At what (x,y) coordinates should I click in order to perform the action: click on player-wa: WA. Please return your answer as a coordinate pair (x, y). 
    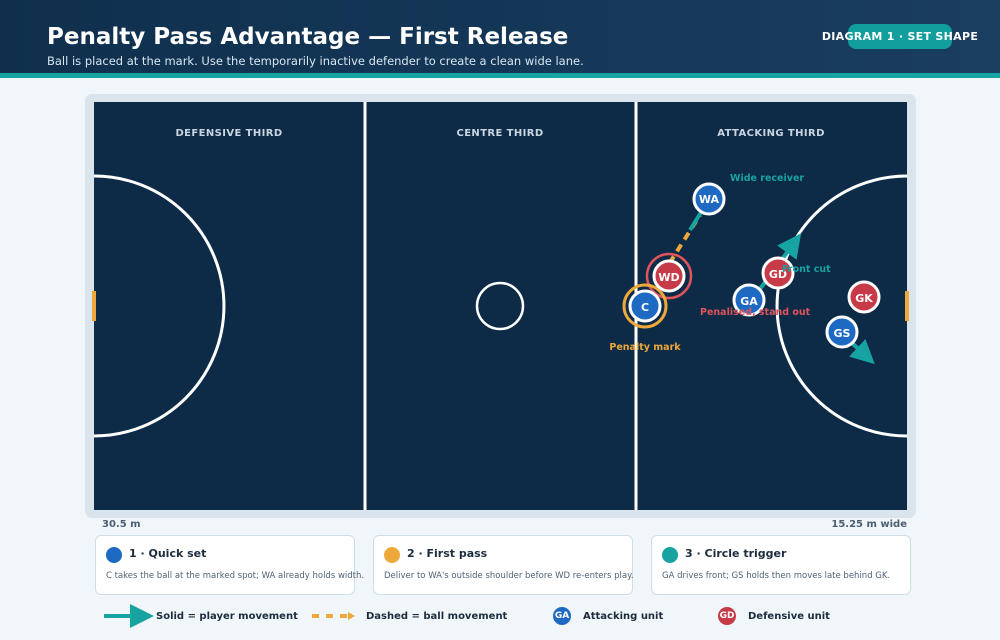
    Looking at the image, I should click on (709, 199).